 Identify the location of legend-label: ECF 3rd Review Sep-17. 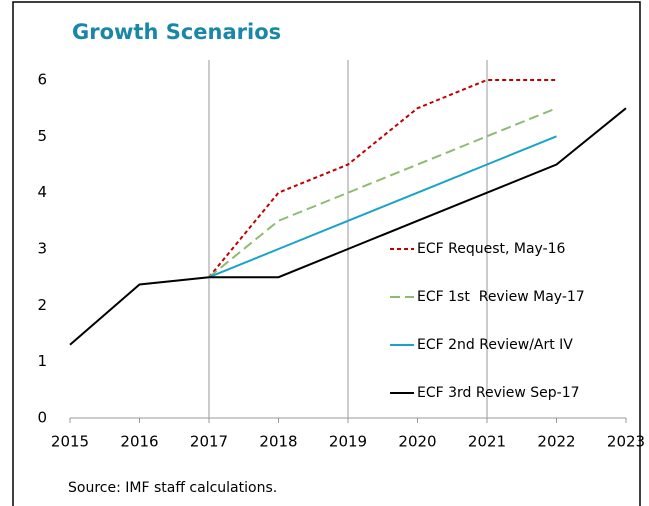
(498, 393).